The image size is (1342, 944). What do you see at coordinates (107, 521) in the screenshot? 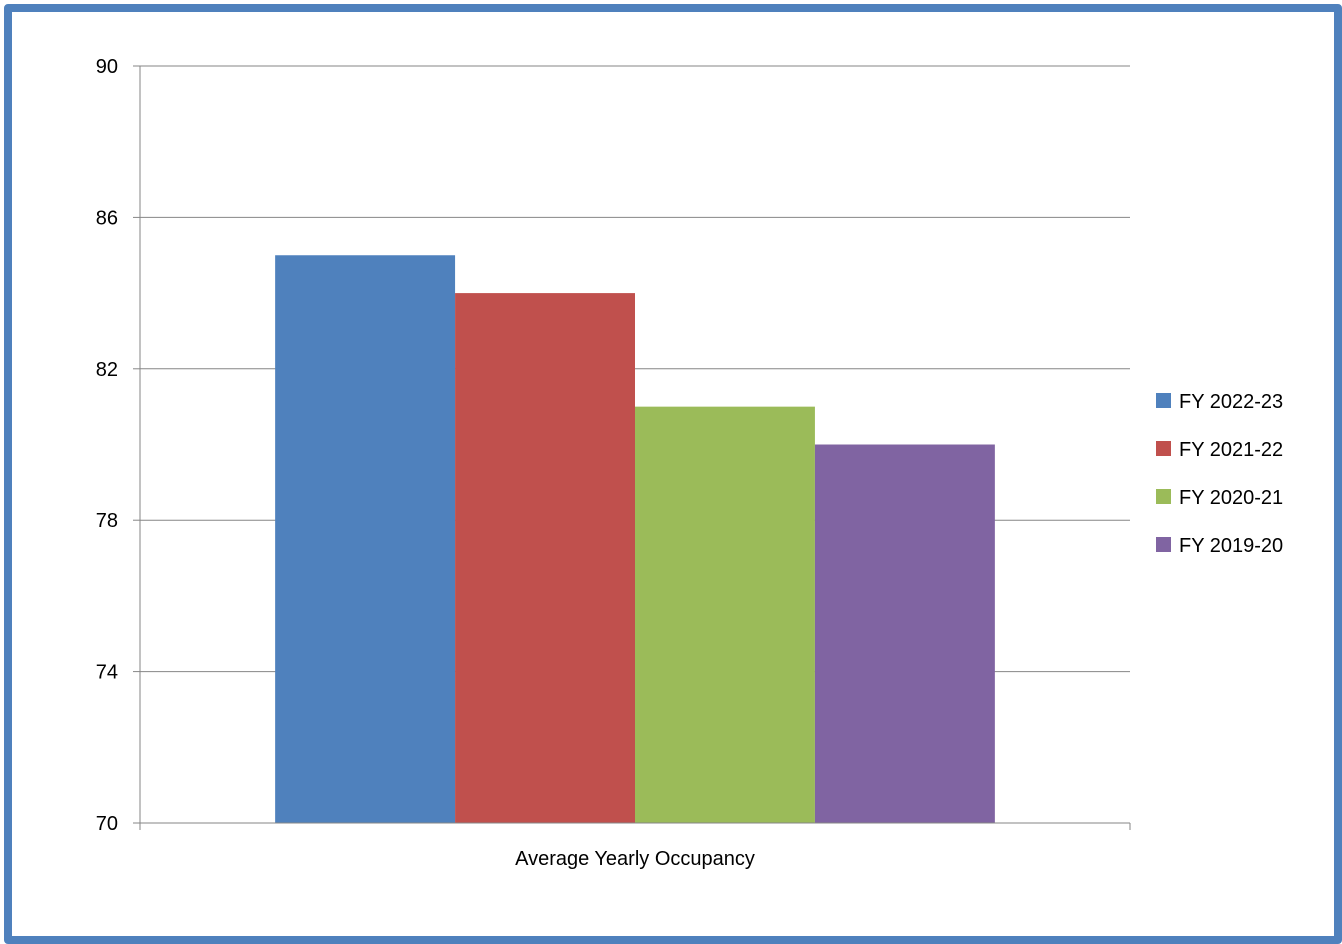
I see `y-tick-label: 78` at bounding box center [107, 521].